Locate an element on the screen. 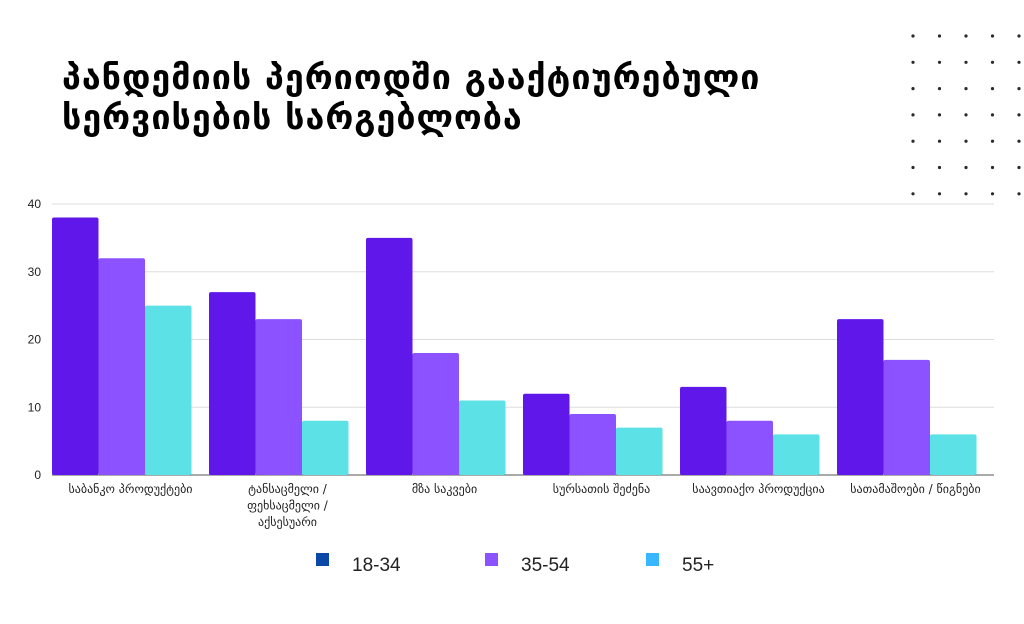 Image resolution: width=1024 pixels, height=624 pixels. y-tick-label: 10 is located at coordinates (35, 407).